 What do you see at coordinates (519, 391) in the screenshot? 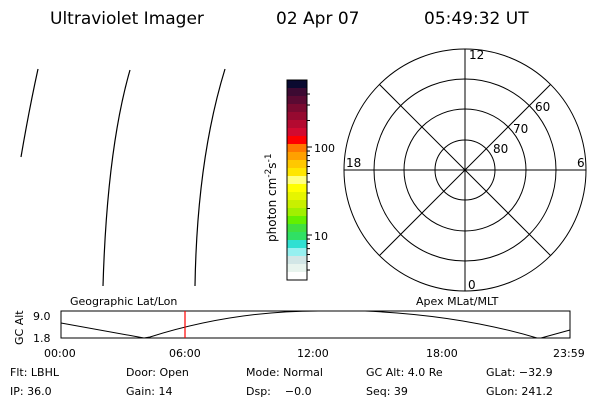
I see `glon-info: GLon: 241.2` at bounding box center [519, 391].